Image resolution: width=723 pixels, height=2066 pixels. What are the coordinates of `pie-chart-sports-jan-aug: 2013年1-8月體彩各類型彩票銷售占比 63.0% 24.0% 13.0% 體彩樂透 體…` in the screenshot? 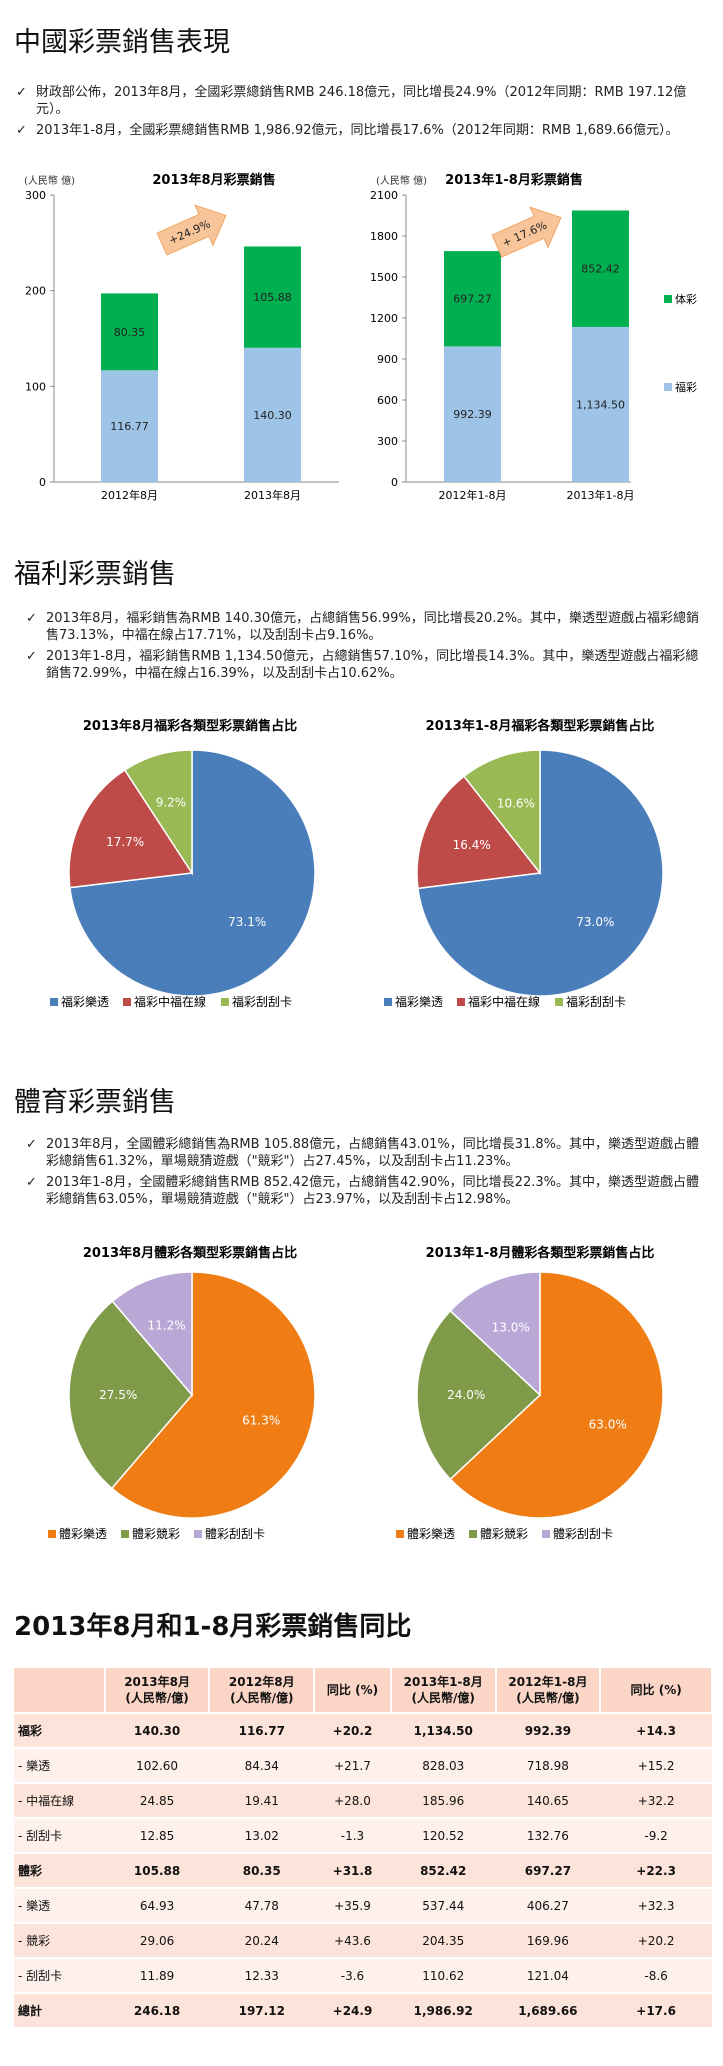 It's located at (530, 1393).